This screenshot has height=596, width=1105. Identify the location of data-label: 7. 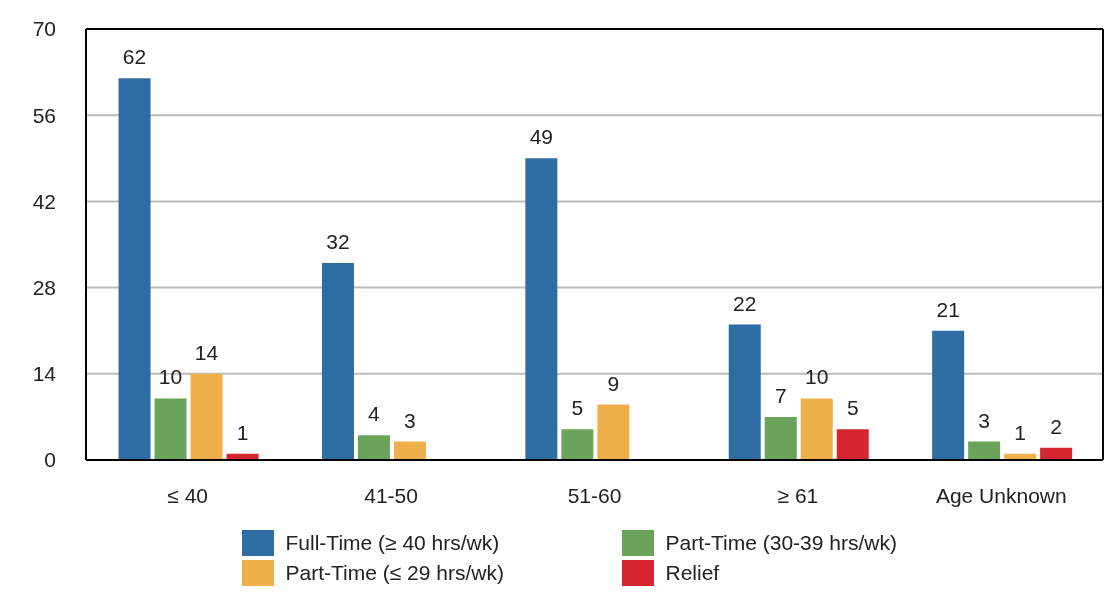
(780, 395).